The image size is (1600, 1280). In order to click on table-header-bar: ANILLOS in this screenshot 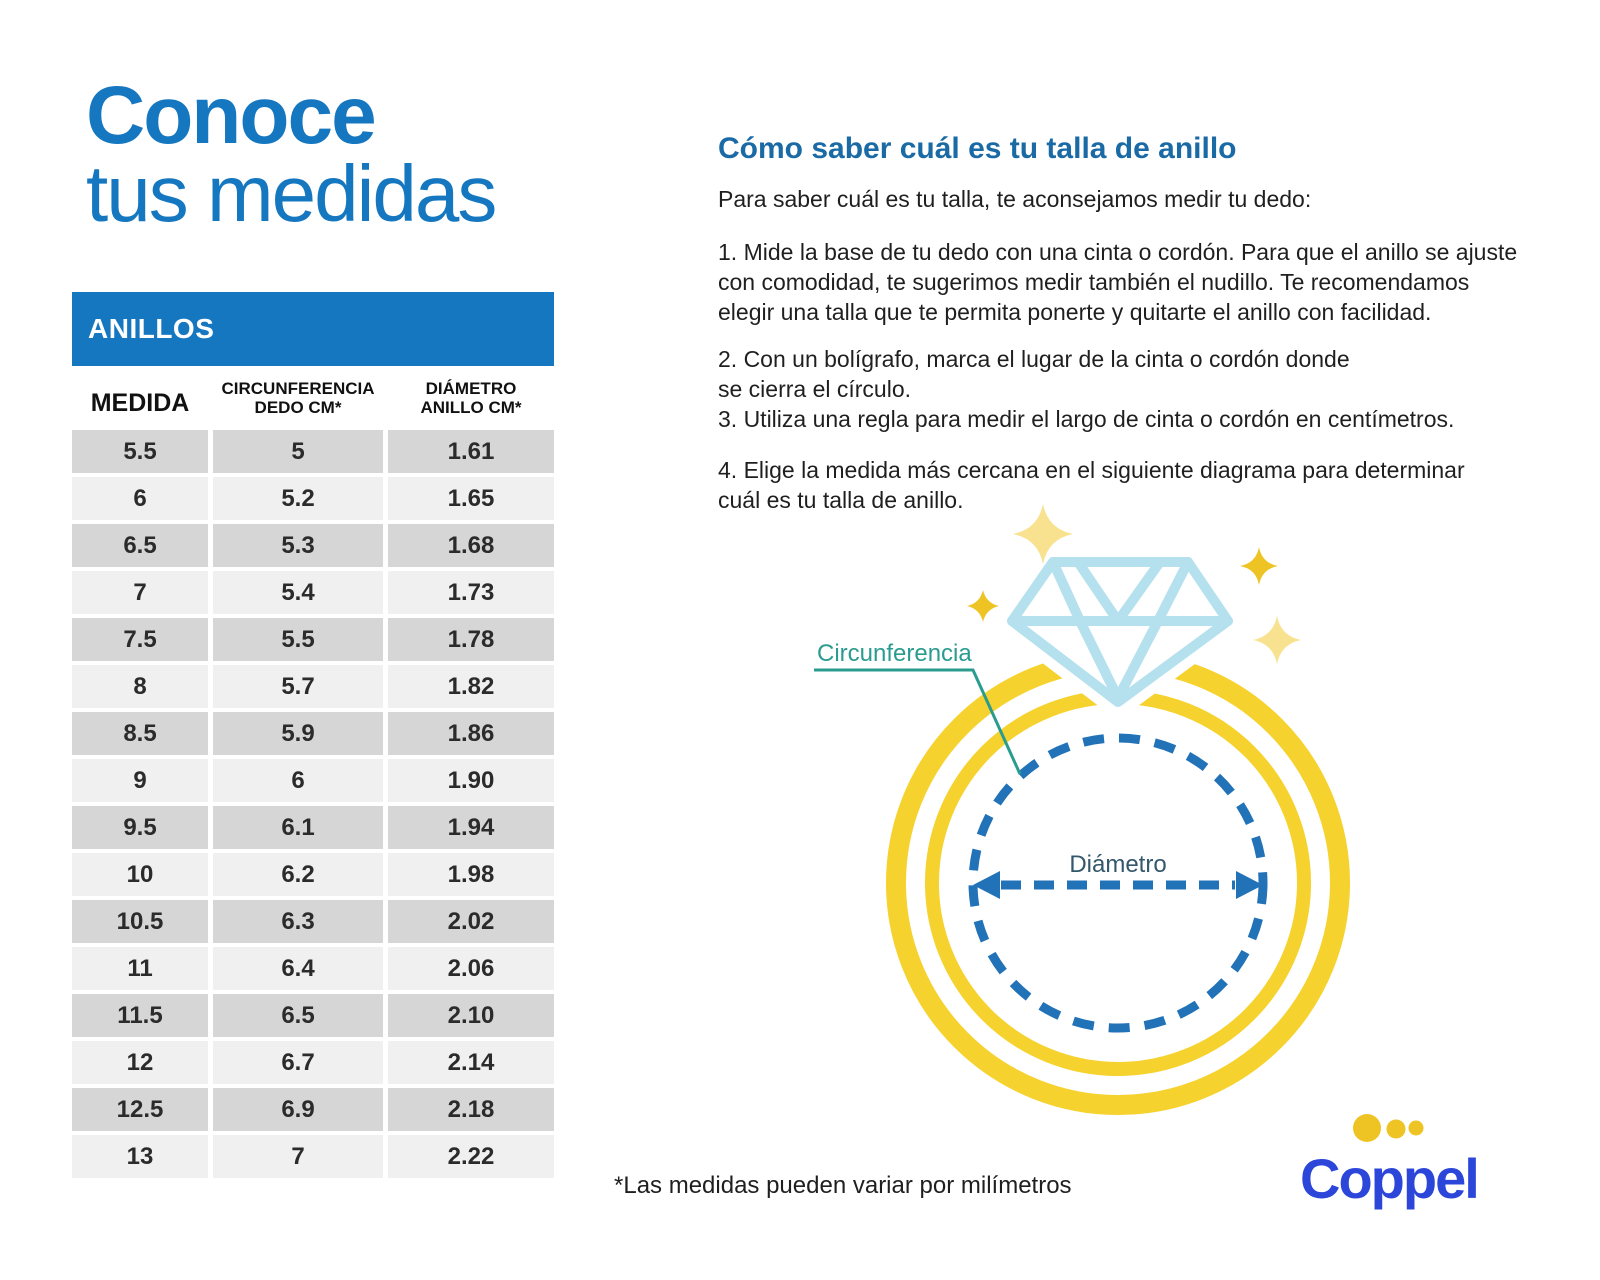, I will do `click(313, 329)`.